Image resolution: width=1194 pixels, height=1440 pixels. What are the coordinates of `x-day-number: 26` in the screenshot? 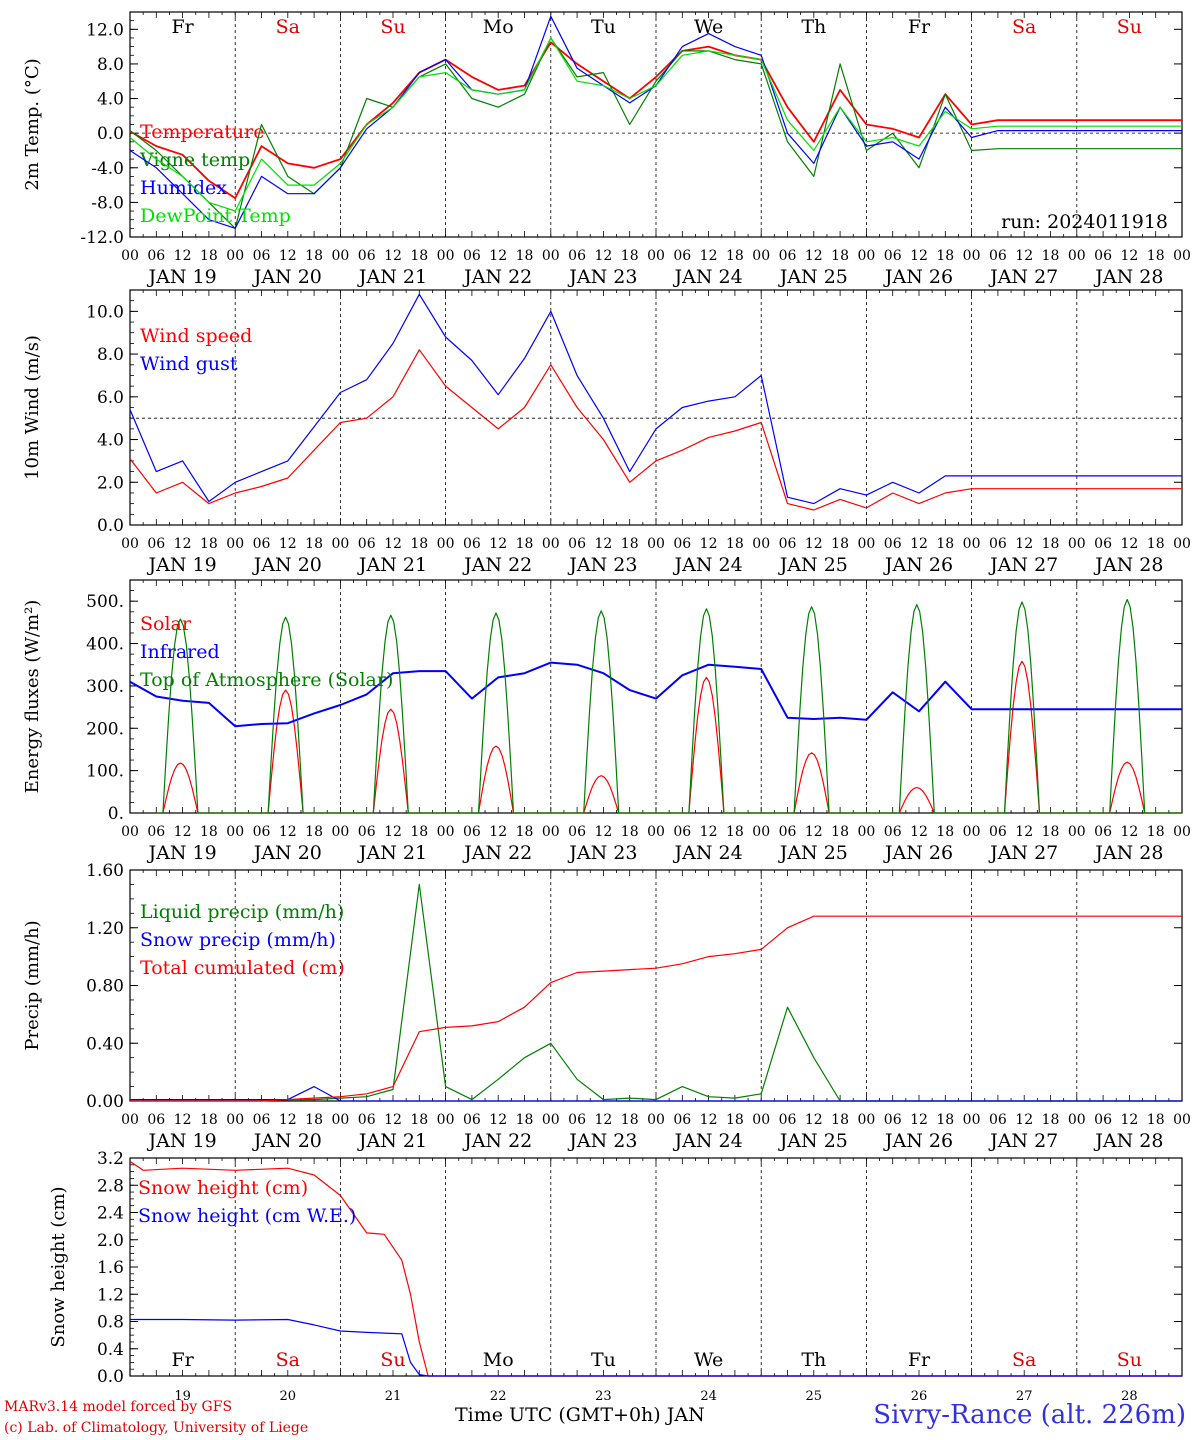 It's located at (919, 1396).